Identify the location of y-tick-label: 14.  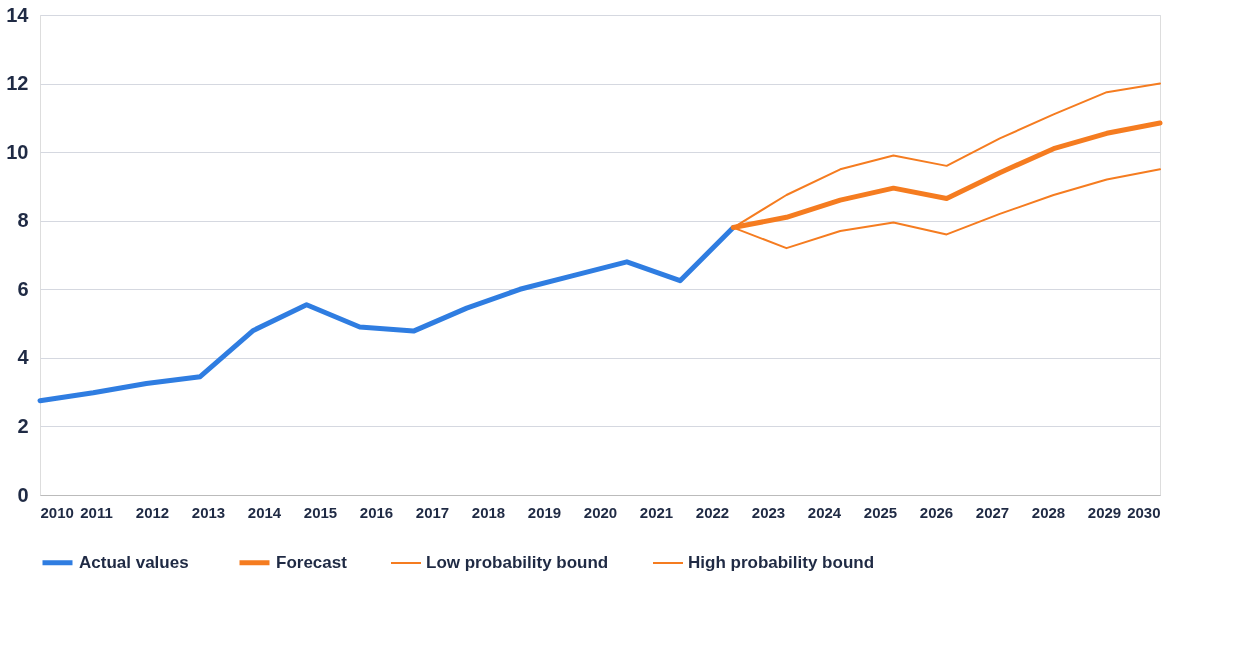
(18, 14).